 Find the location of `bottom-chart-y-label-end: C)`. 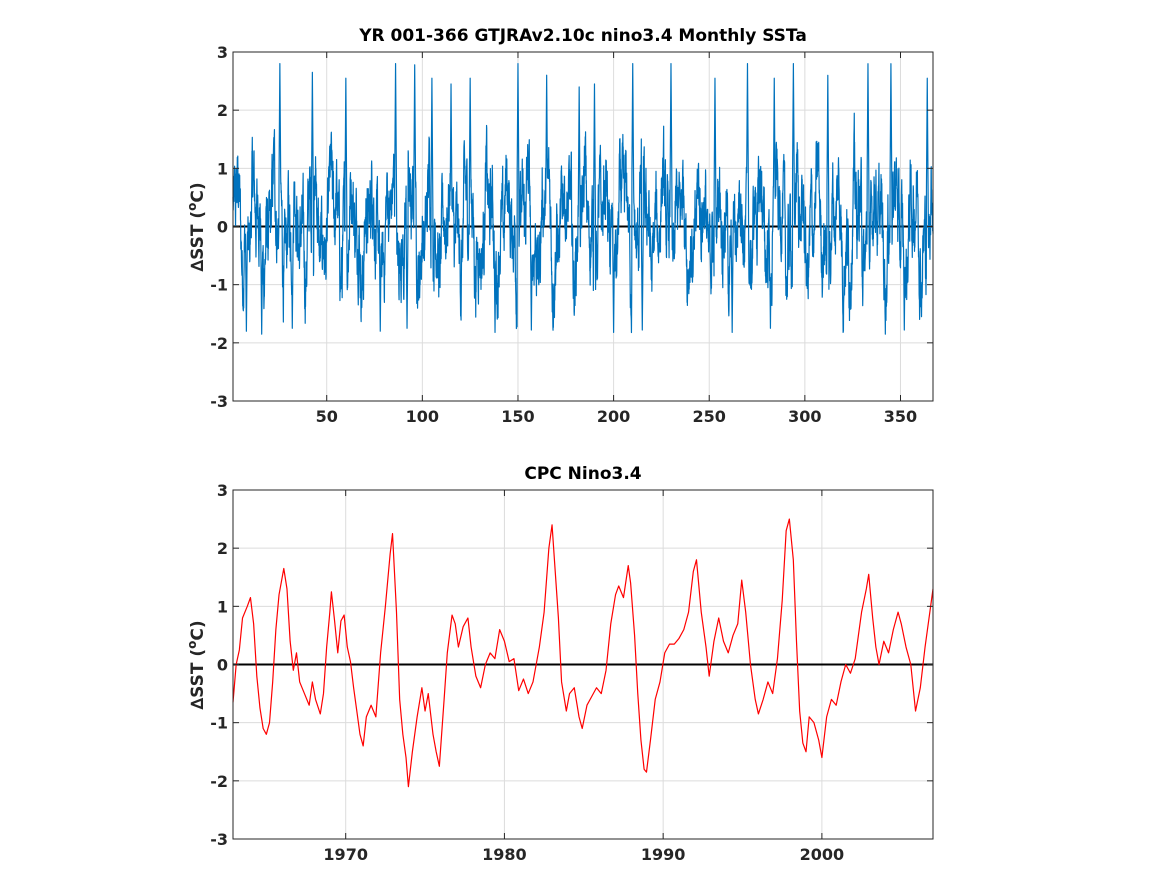

bottom-chart-y-label-end: C) is located at coordinates (198, 630).